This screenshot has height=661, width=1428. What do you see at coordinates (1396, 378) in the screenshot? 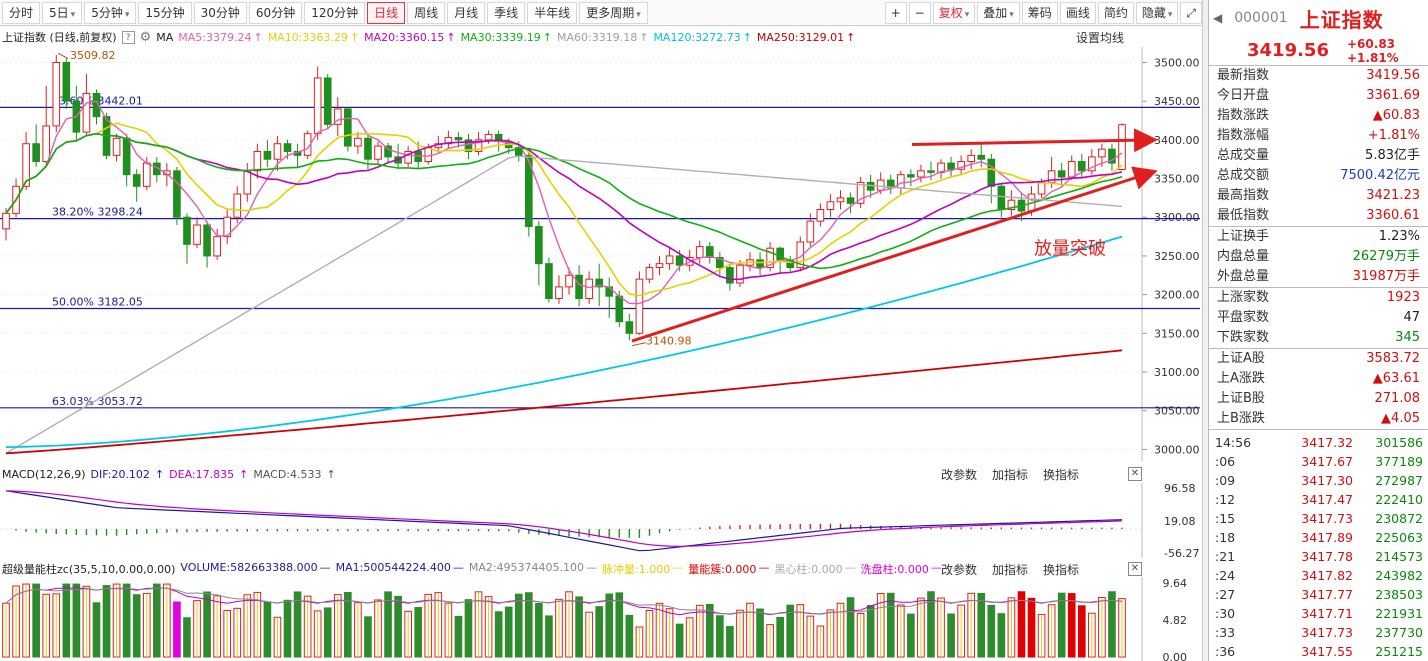
I see `stat-value: ▲63.61` at bounding box center [1396, 378].